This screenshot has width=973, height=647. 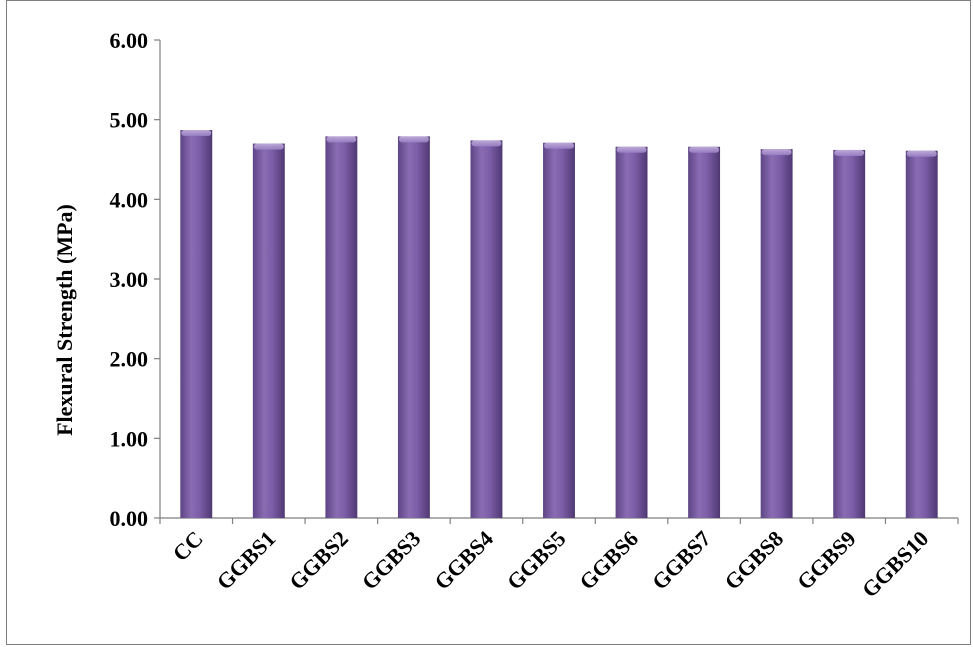 I want to click on x-category-label: CC, so click(x=188, y=546).